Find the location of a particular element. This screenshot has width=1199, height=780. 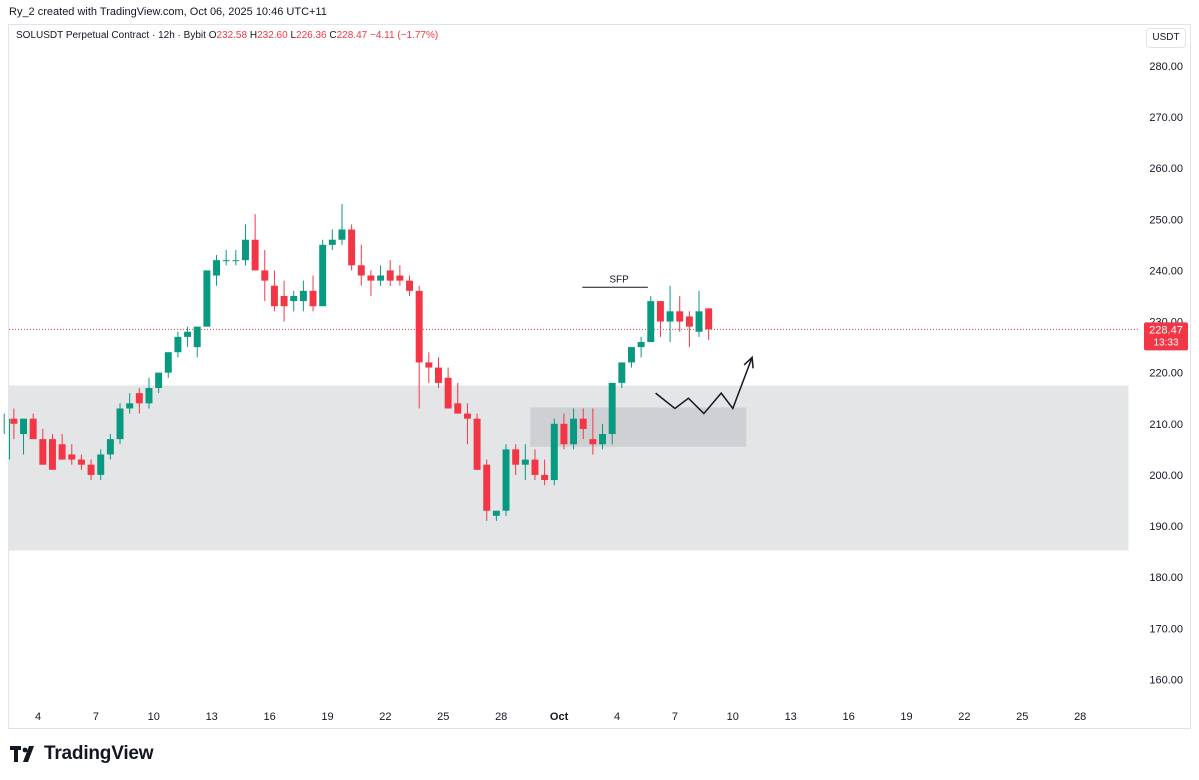

time-tick-label: 28 is located at coordinates (501, 717).